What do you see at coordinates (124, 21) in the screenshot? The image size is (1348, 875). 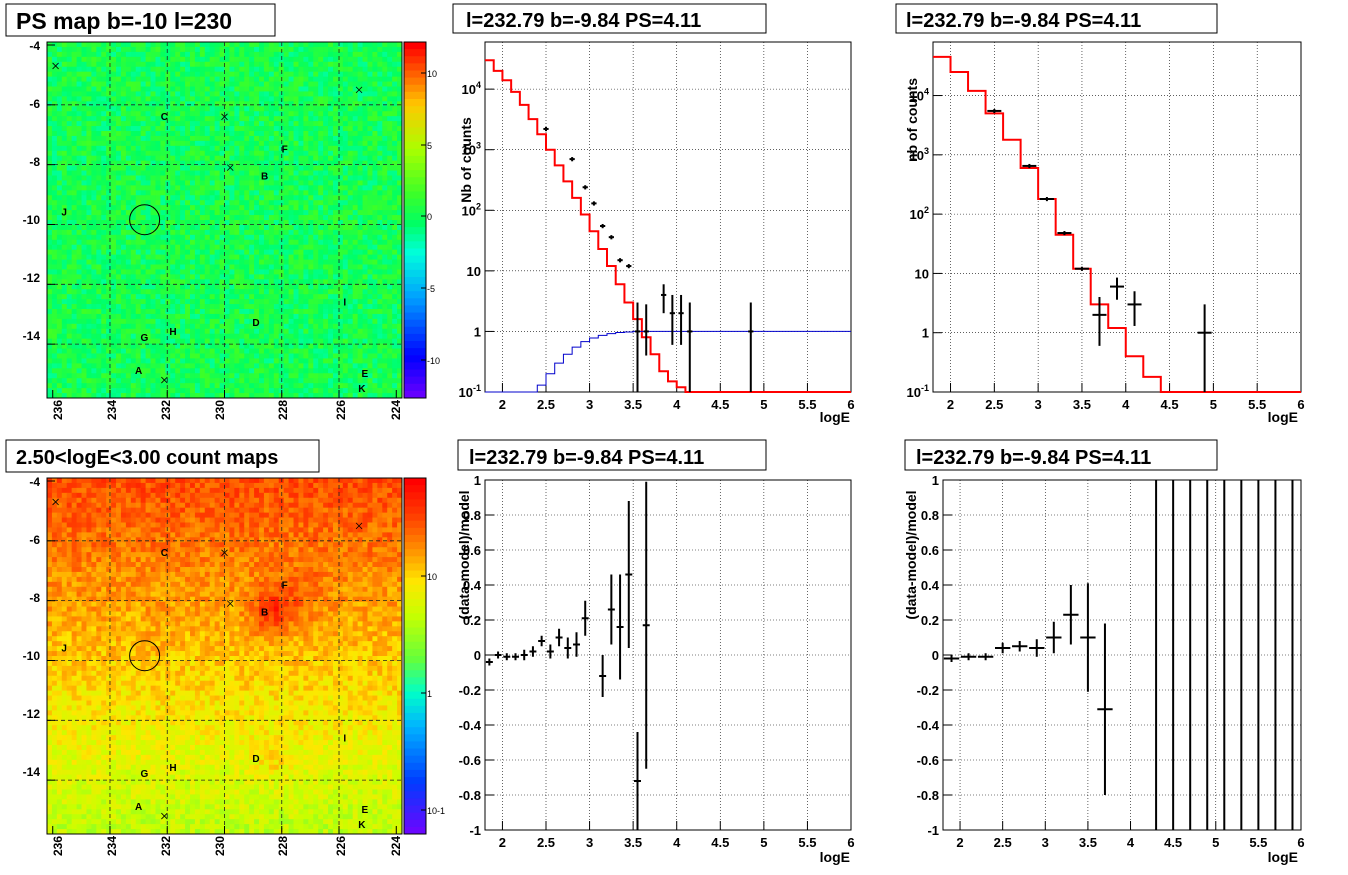 I see `map-title: PS map b=-10 l=230` at bounding box center [124, 21].